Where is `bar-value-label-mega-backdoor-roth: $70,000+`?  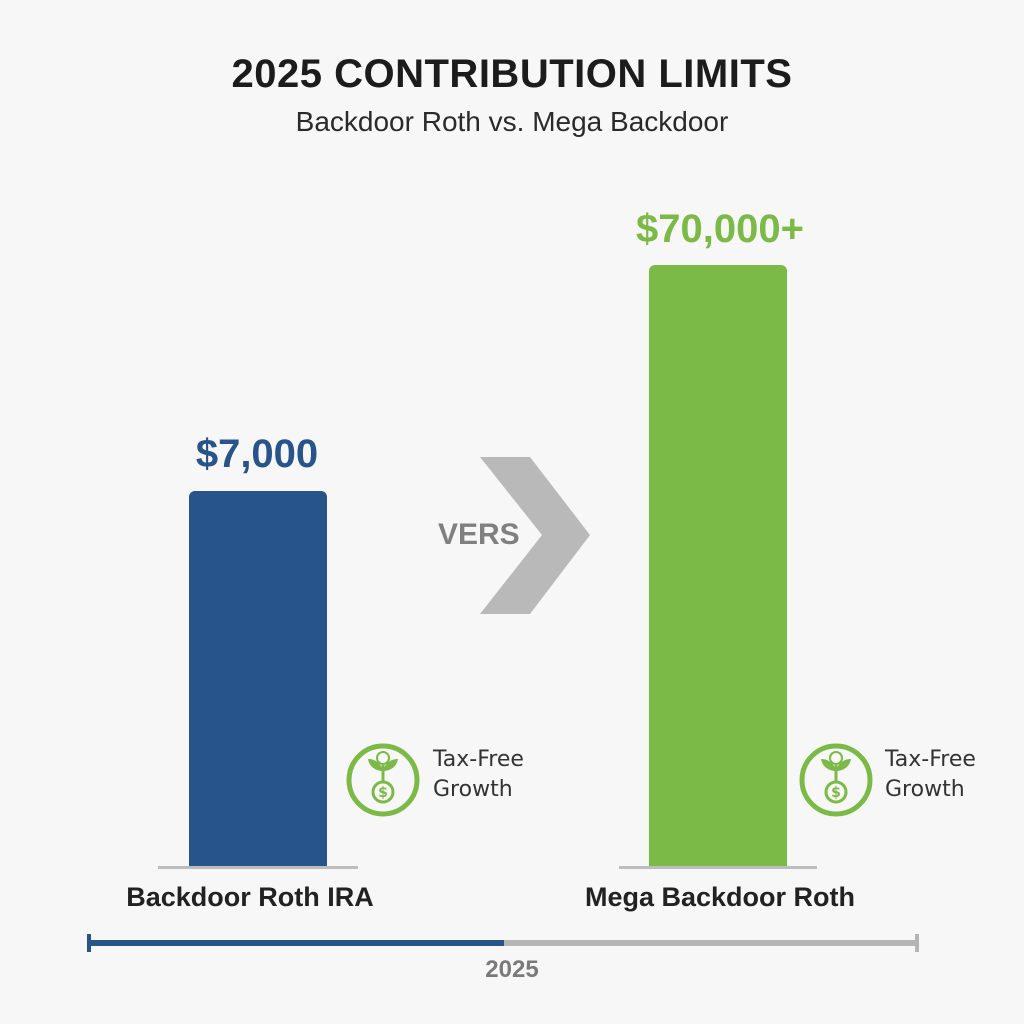 bar-value-label-mega-backdoor-roth: $70,000+ is located at coordinates (720, 229).